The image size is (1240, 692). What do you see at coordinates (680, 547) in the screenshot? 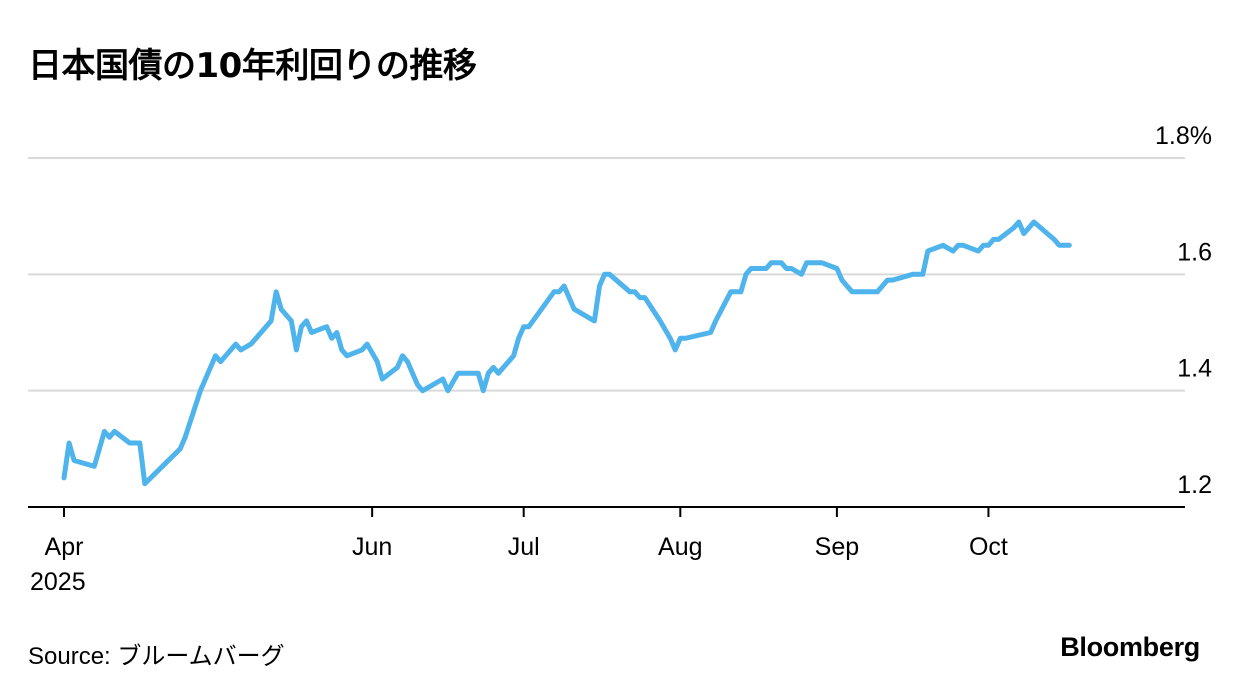
I see `x-tick-label-3: Aug` at bounding box center [680, 547].